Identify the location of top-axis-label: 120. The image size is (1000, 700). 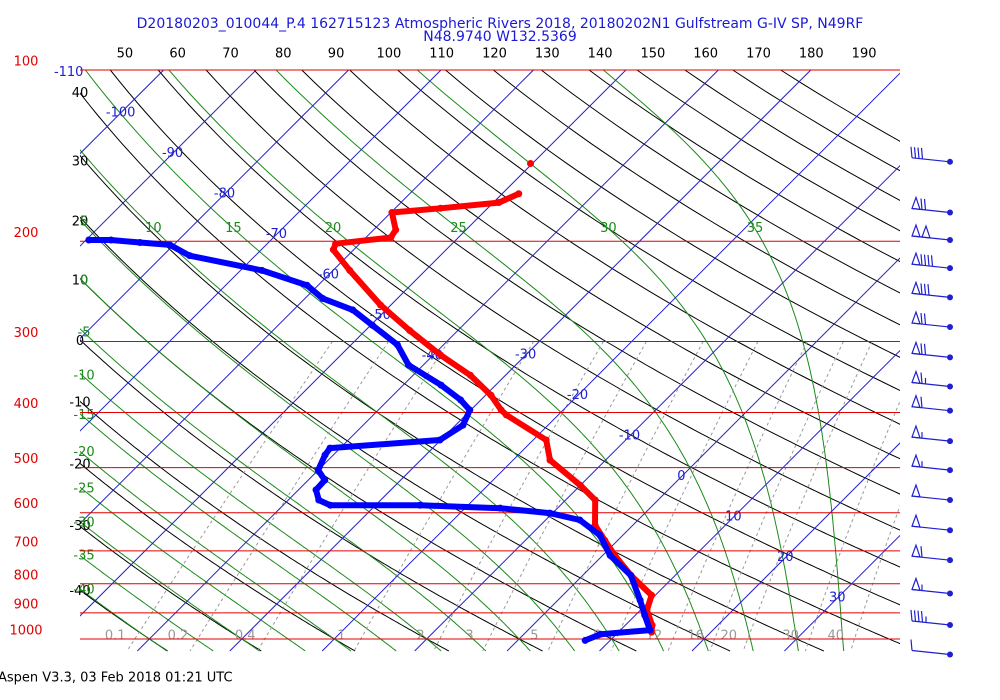
(494, 54).